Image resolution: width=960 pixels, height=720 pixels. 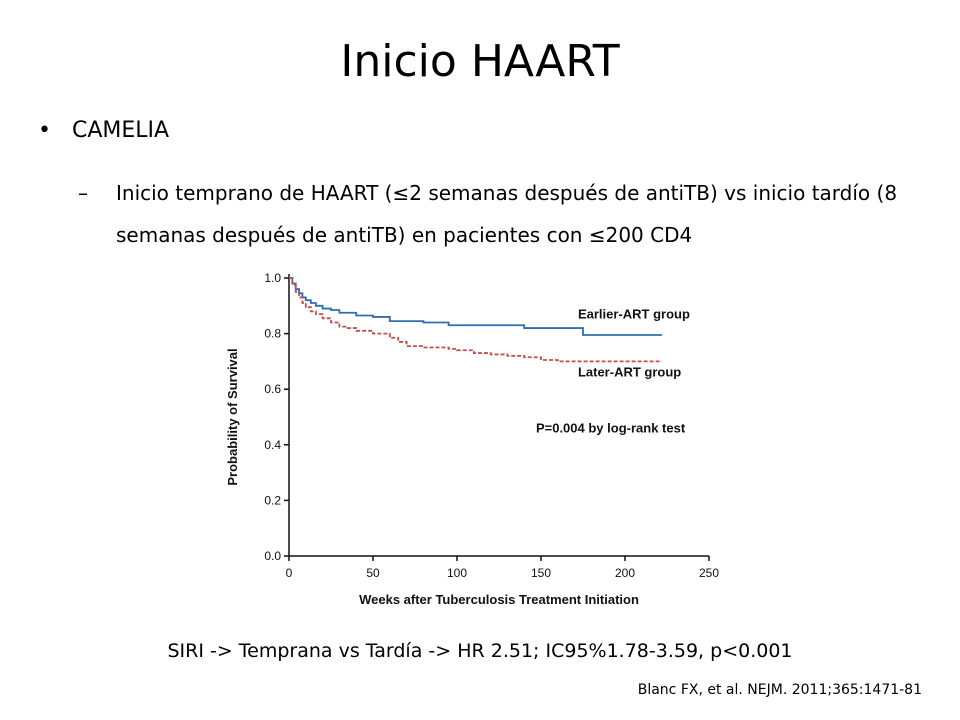 What do you see at coordinates (541, 573) in the screenshot?
I see `x-tick-label: 150` at bounding box center [541, 573].